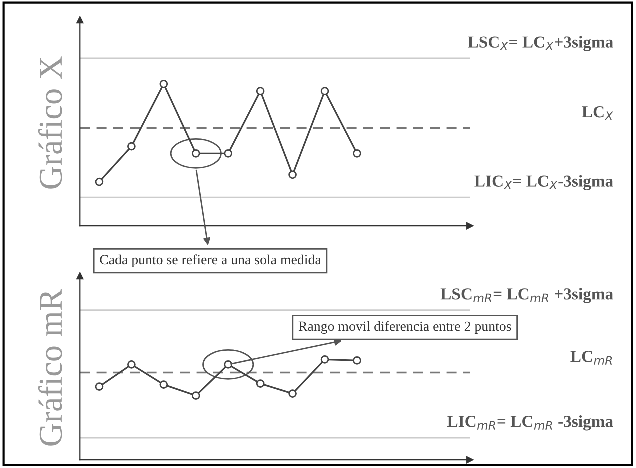 The height and width of the screenshot is (468, 636). Describe the element at coordinates (531, 423) in the screenshot. I see `ref-line-label: LIC$_{mR}$= LC$_{mR}$ -3sigma` at that location.